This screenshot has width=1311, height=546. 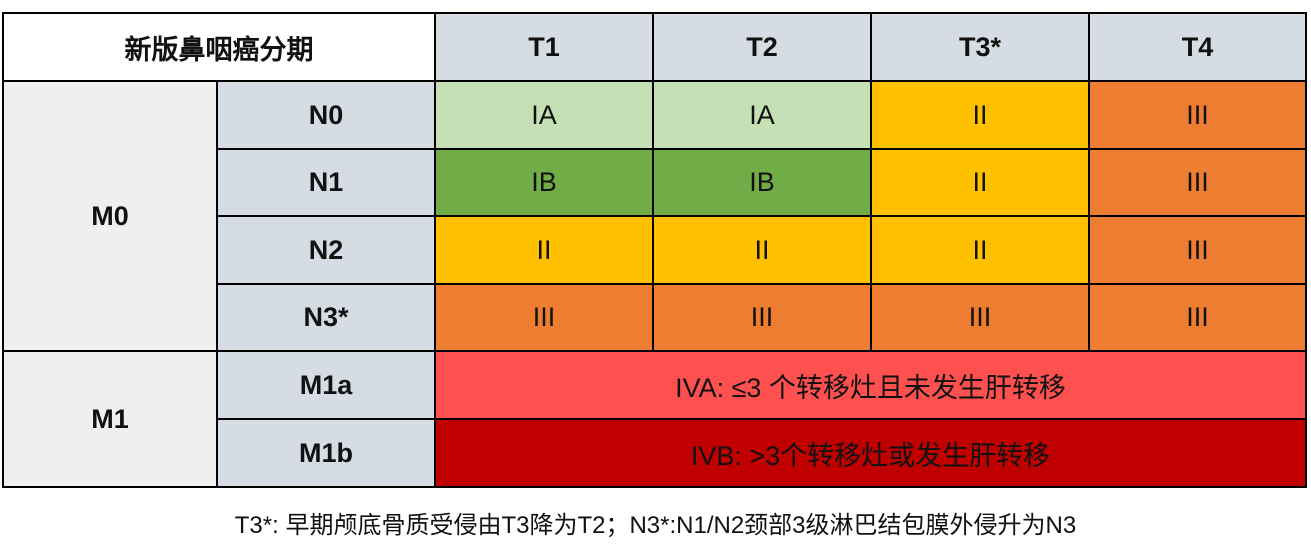 What do you see at coordinates (110, 216) in the screenshot?
I see `m0-label: M0` at bounding box center [110, 216].